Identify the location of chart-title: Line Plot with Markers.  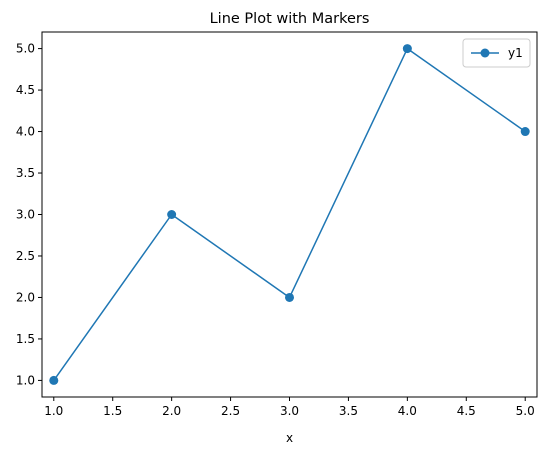
(290, 19).